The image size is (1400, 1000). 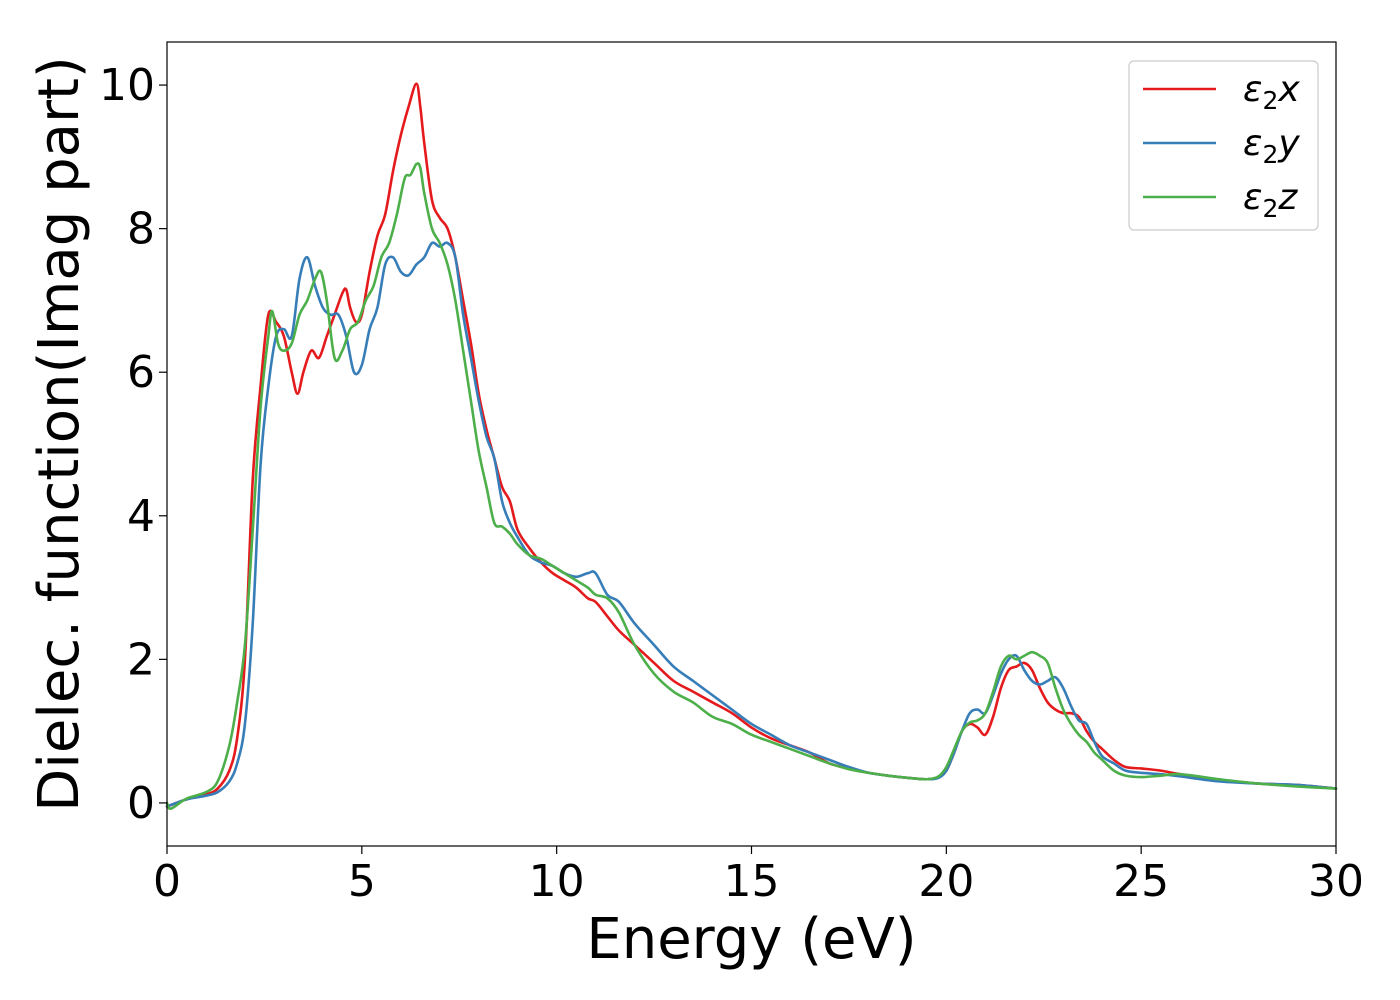 I want to click on y-tick-label: 10, so click(x=127, y=85).